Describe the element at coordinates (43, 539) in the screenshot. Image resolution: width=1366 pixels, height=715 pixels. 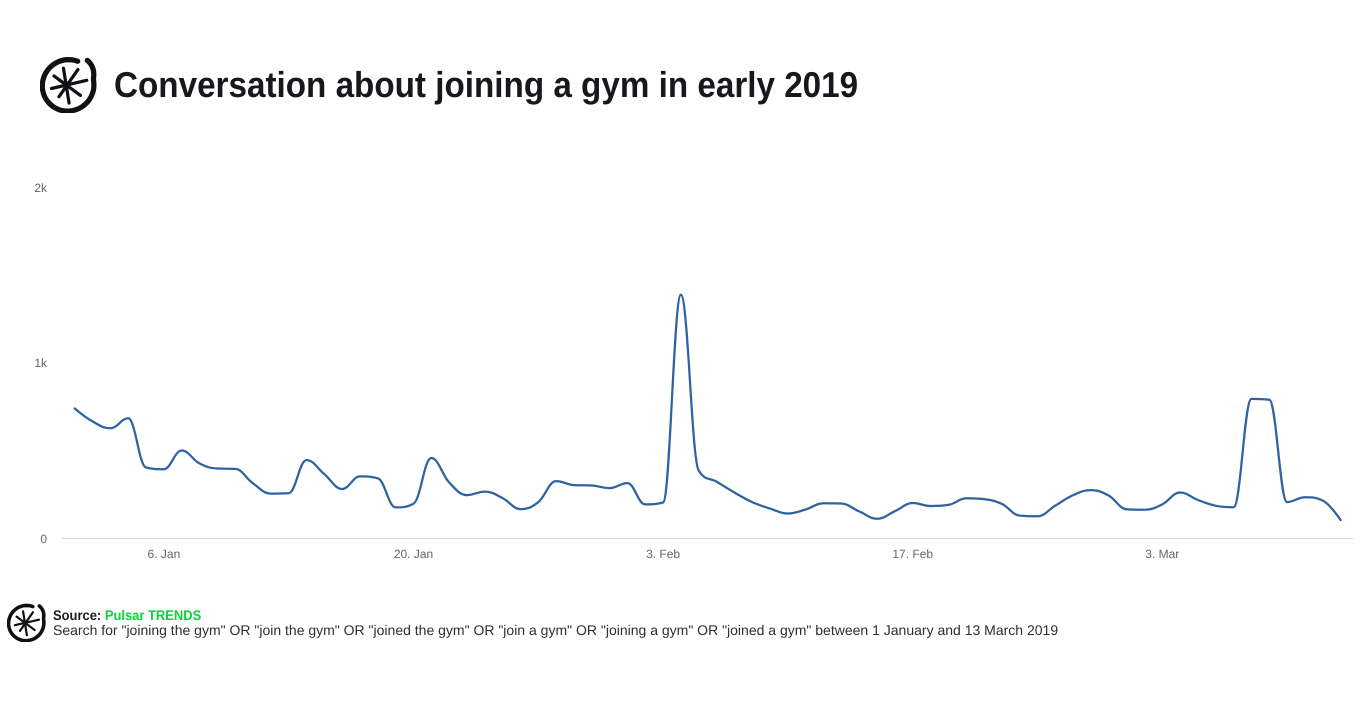
I see `svg-text: 0` at that location.